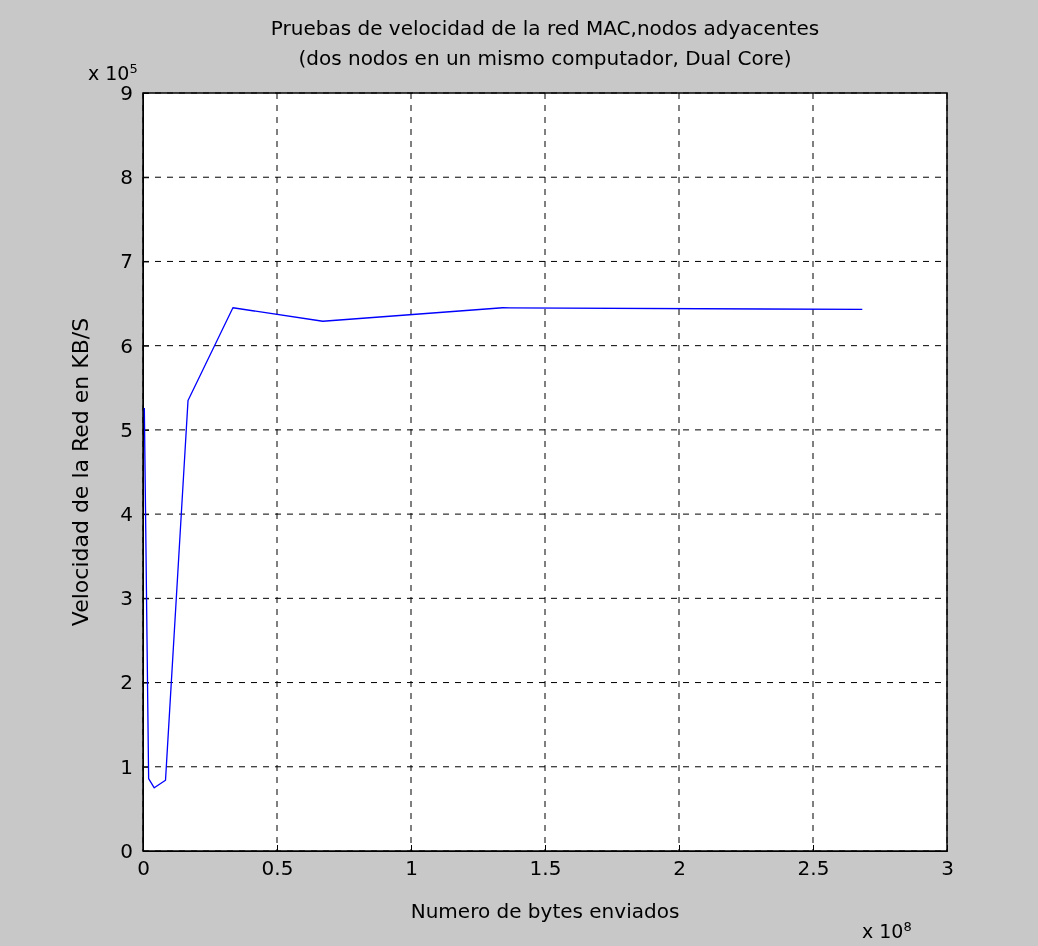 Image resolution: width=1038 pixels, height=946 pixels. Describe the element at coordinates (277, 868) in the screenshot. I see `x-tick-label: 0.5` at that location.